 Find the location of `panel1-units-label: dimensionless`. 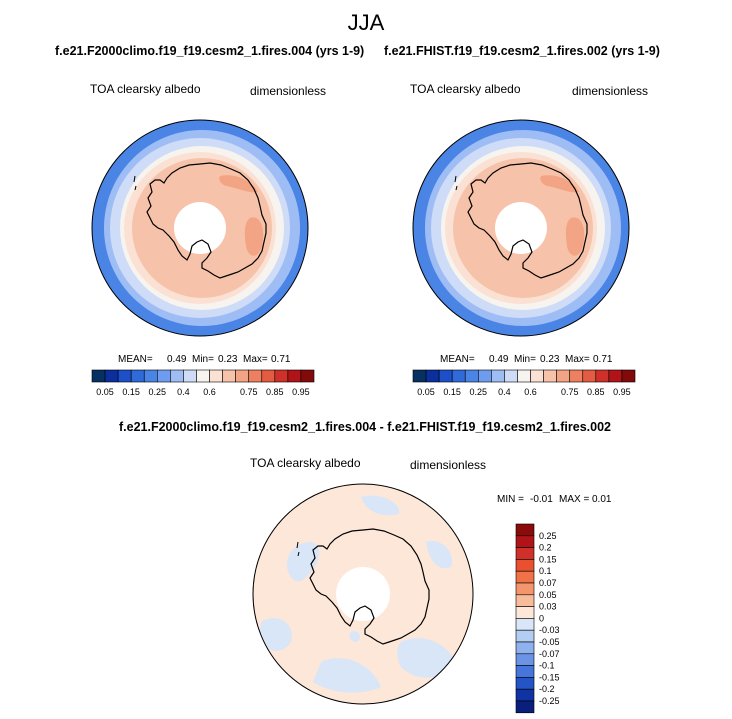

panel1-units-label: dimensionless is located at coordinates (288, 91).